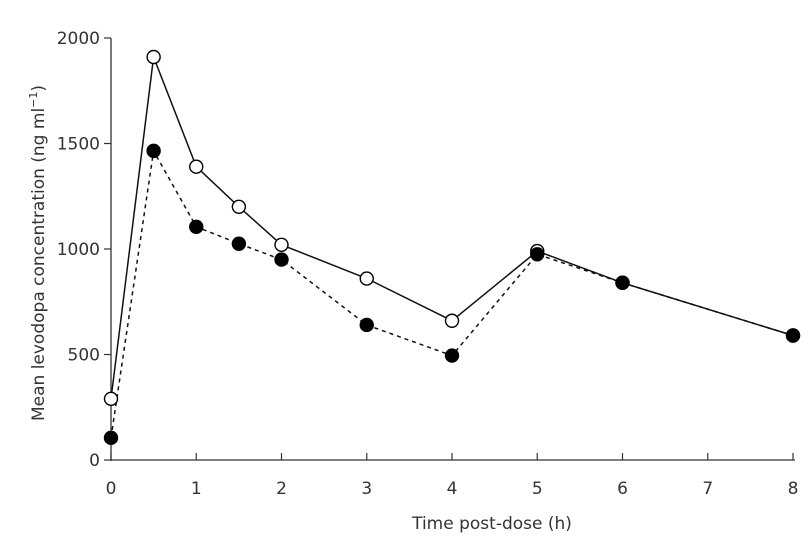  Describe the element at coordinates (366, 489) in the screenshot. I see `x-tick-label: 3` at that location.